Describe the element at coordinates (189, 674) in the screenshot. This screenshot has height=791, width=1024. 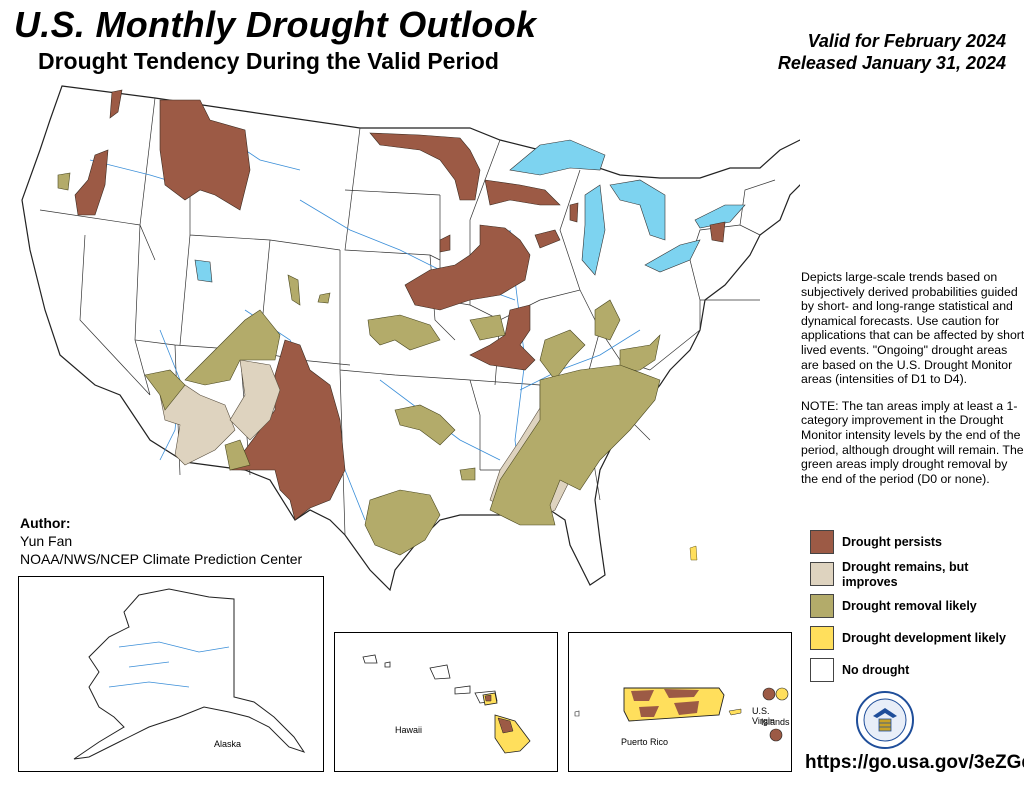
I see `alaska-map` at that location.